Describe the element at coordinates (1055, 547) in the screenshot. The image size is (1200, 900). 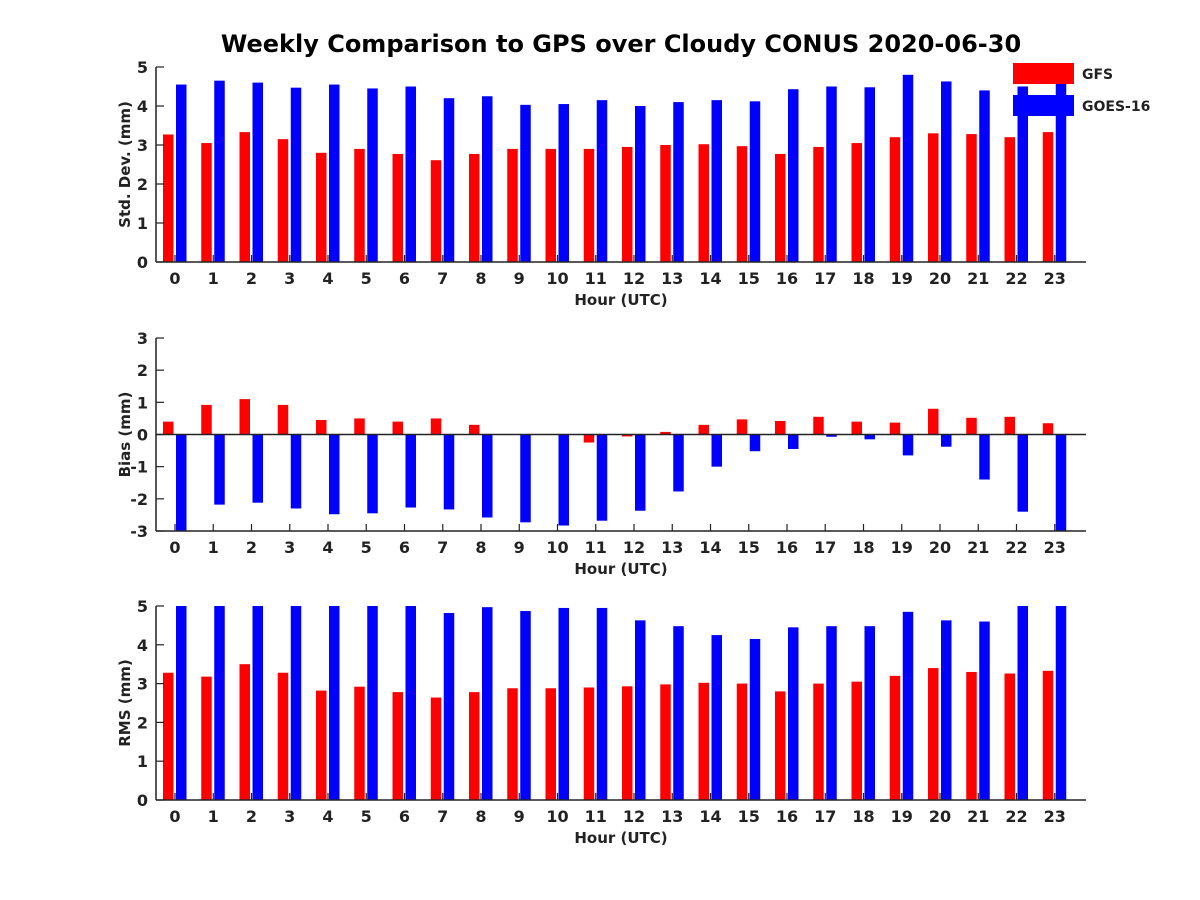
I see `x-tick-label: 23` at that location.